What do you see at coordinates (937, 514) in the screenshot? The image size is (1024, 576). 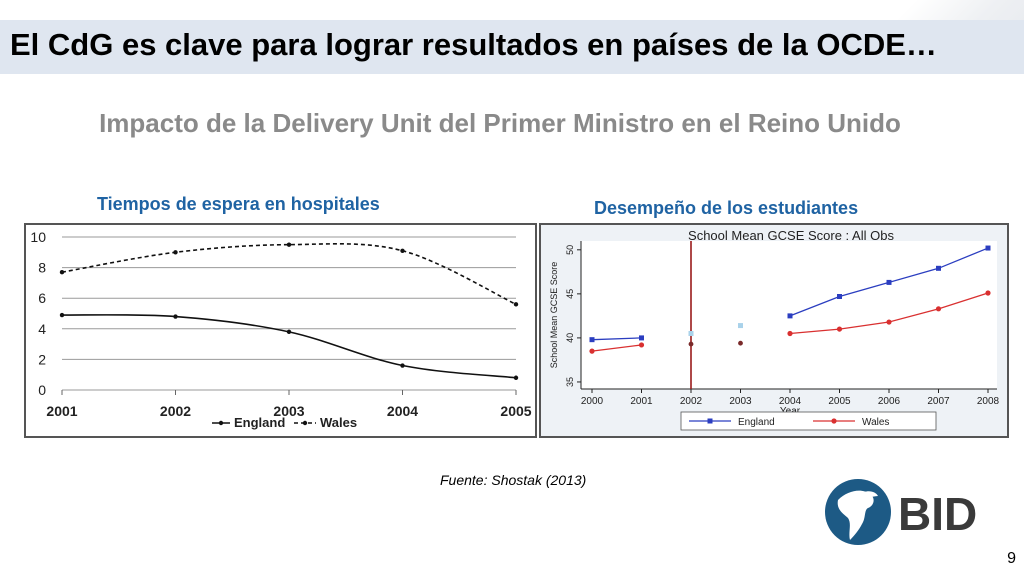 I see `logo-text: BID` at bounding box center [937, 514].